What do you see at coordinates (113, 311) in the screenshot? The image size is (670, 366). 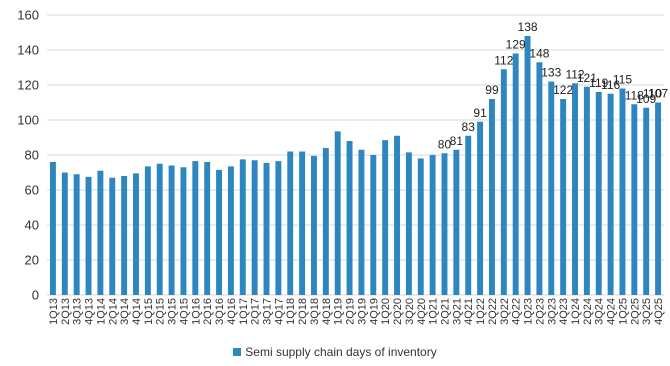 I see `x-tick-label: 2Q14` at bounding box center [113, 311].